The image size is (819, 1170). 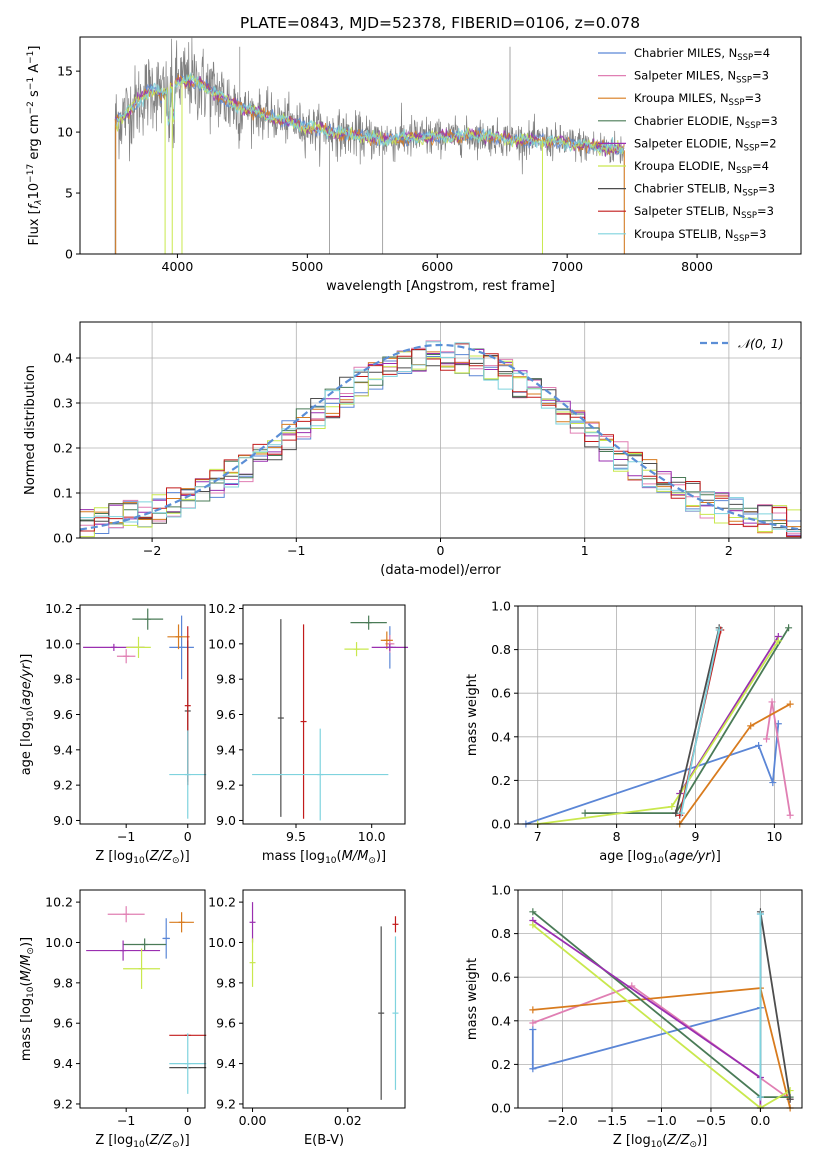 What do you see at coordinates (774, 836) in the screenshot?
I see `x-tick-label: 10` at bounding box center [774, 836].